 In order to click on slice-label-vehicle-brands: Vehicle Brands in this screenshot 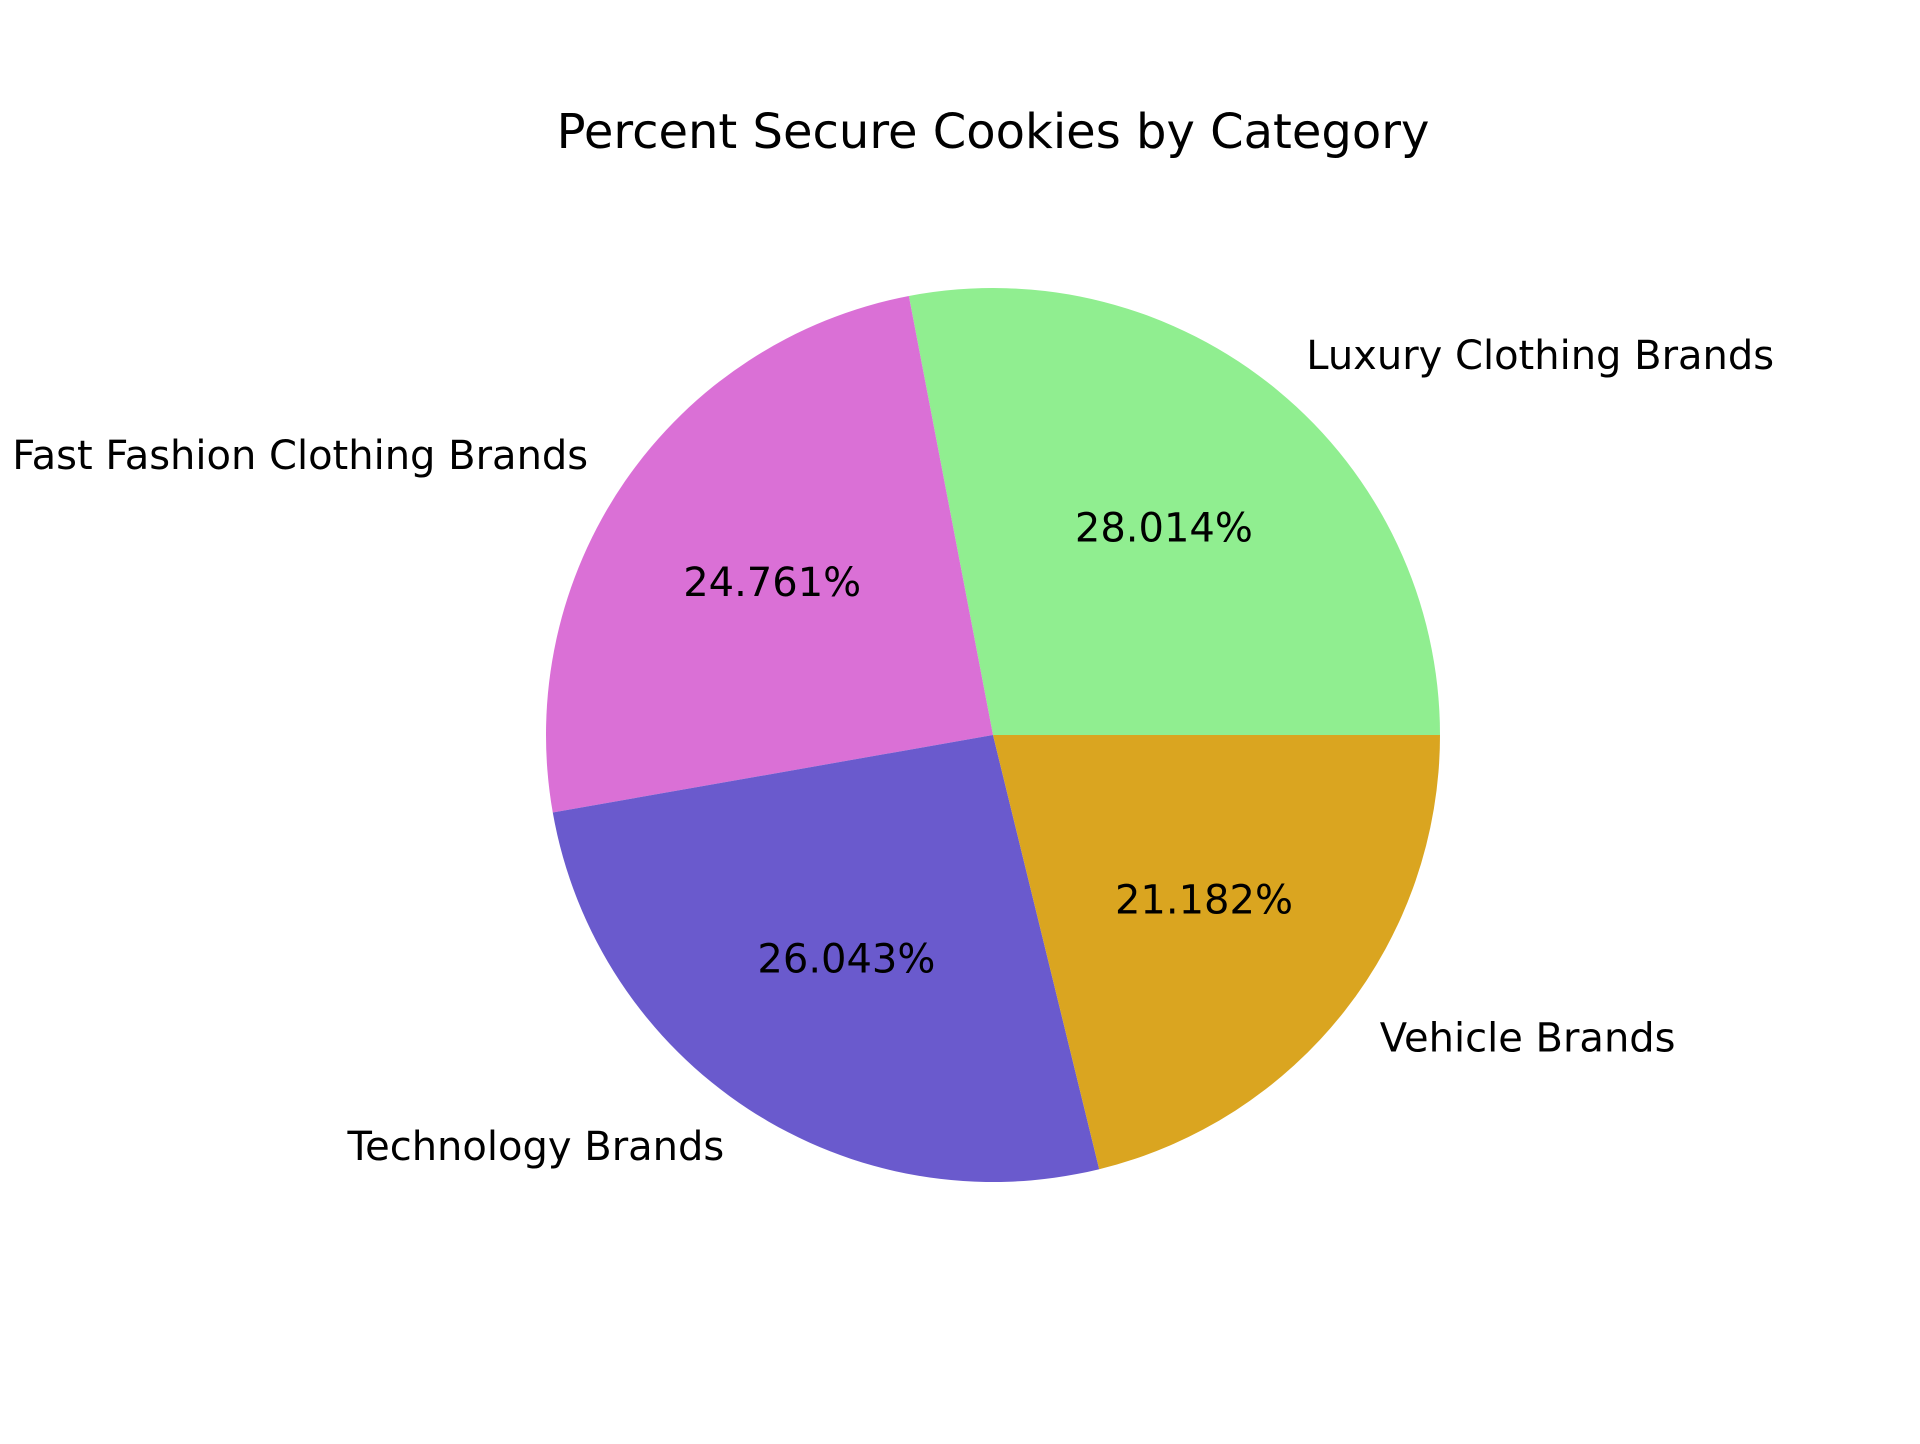, I will do `click(1528, 1039)`.